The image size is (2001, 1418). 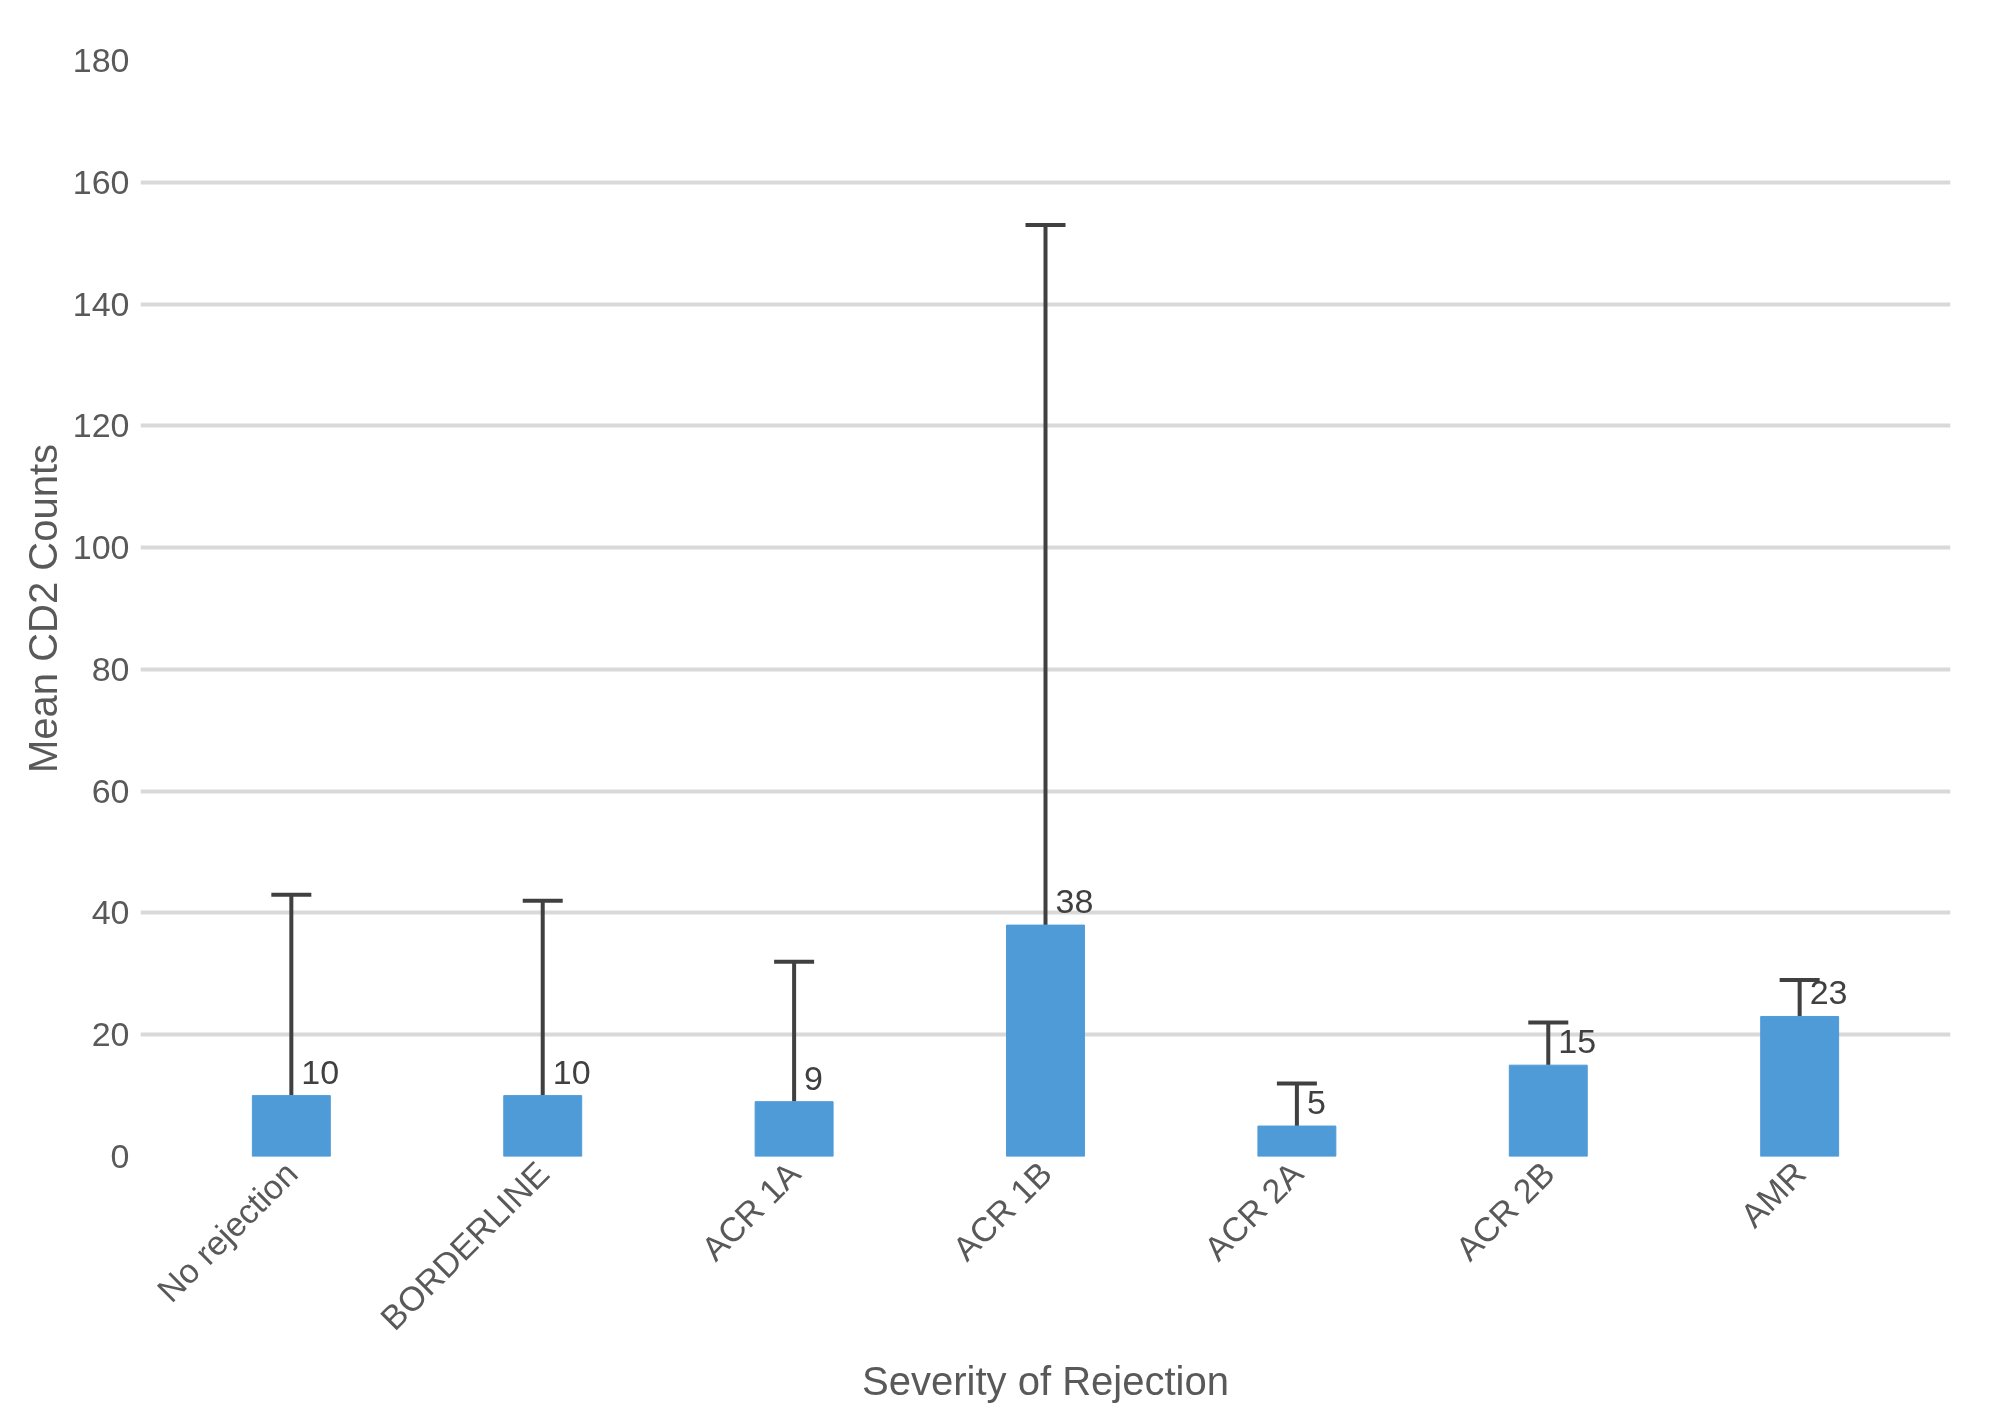 I want to click on y-tick-label: 40, so click(x=110, y=912).